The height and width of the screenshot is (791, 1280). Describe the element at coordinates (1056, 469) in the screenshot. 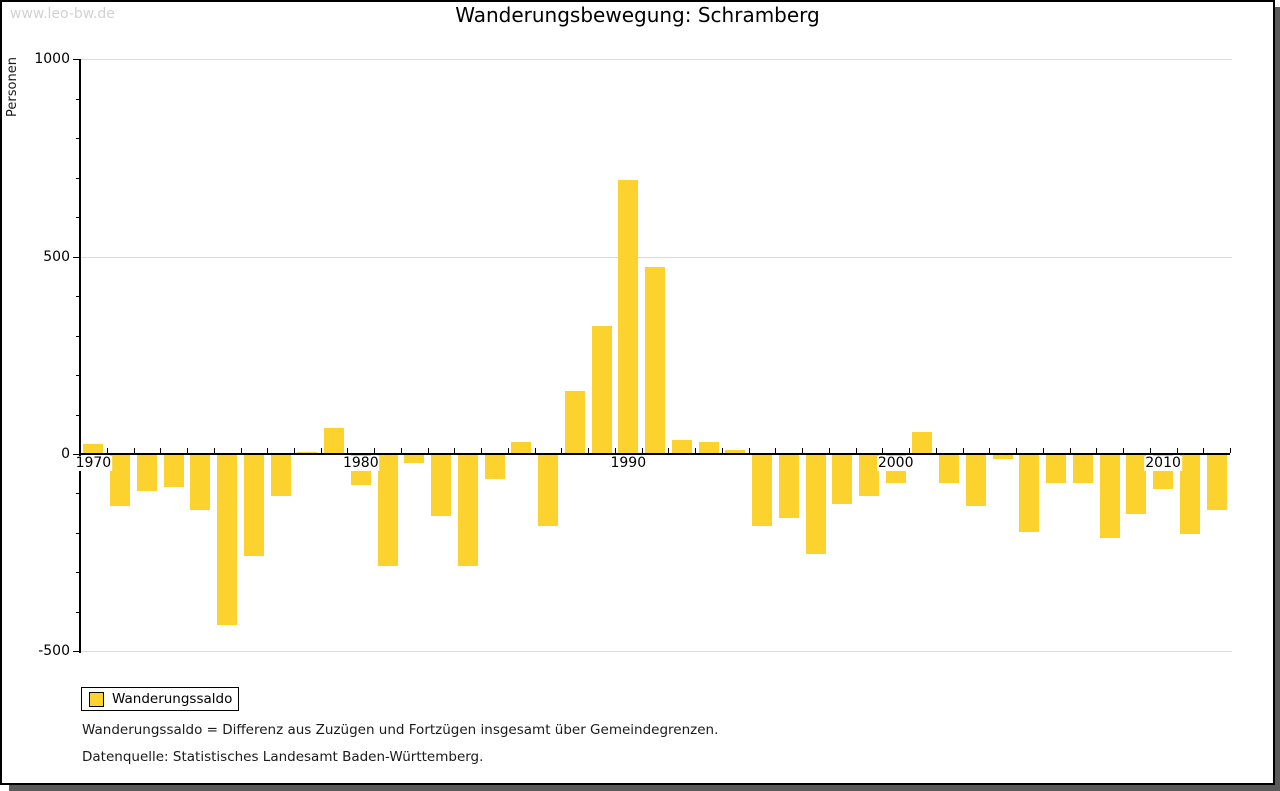

I see `bar-2006` at that location.